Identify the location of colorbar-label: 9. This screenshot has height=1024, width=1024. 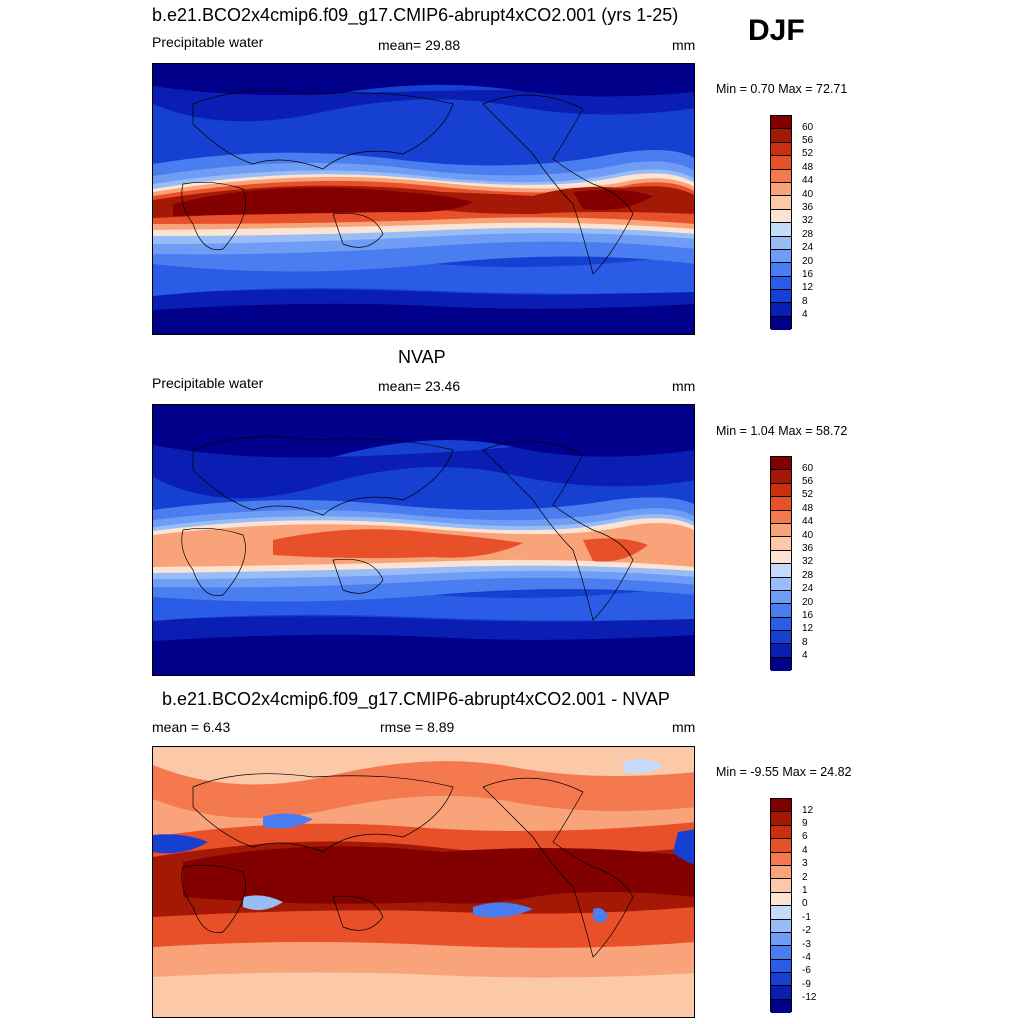
(805, 823).